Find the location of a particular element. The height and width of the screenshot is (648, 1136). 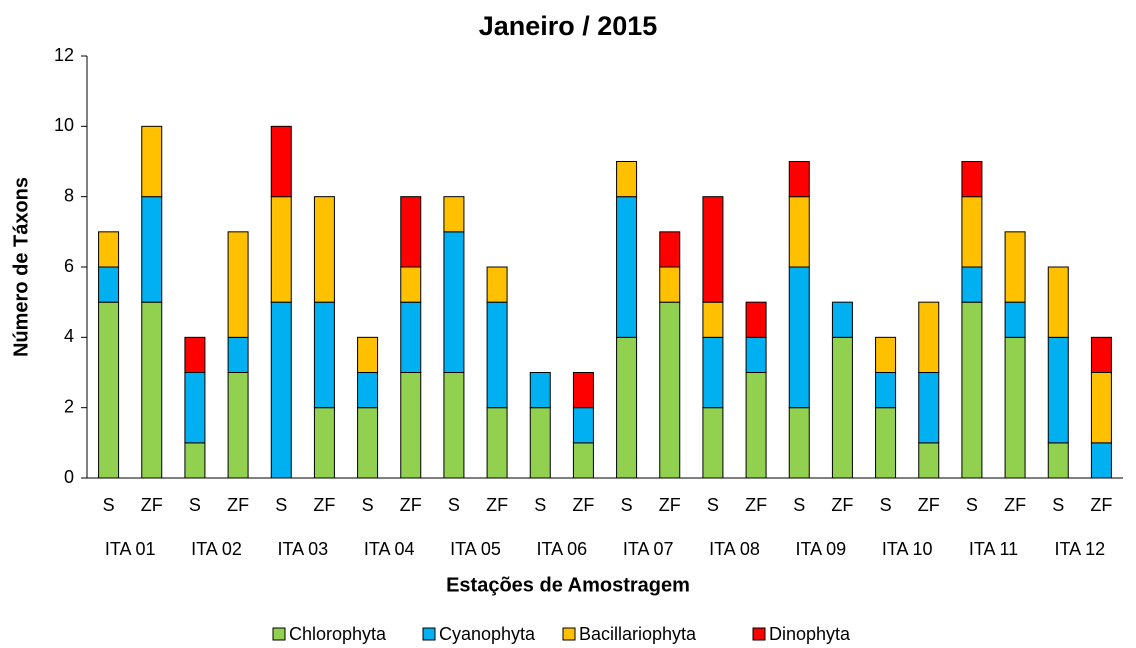

x-axis-title: Estações de Amostragem is located at coordinates (568, 585).